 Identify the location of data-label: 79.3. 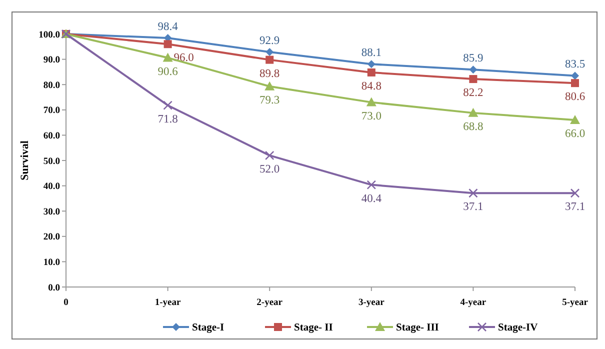
(270, 100).